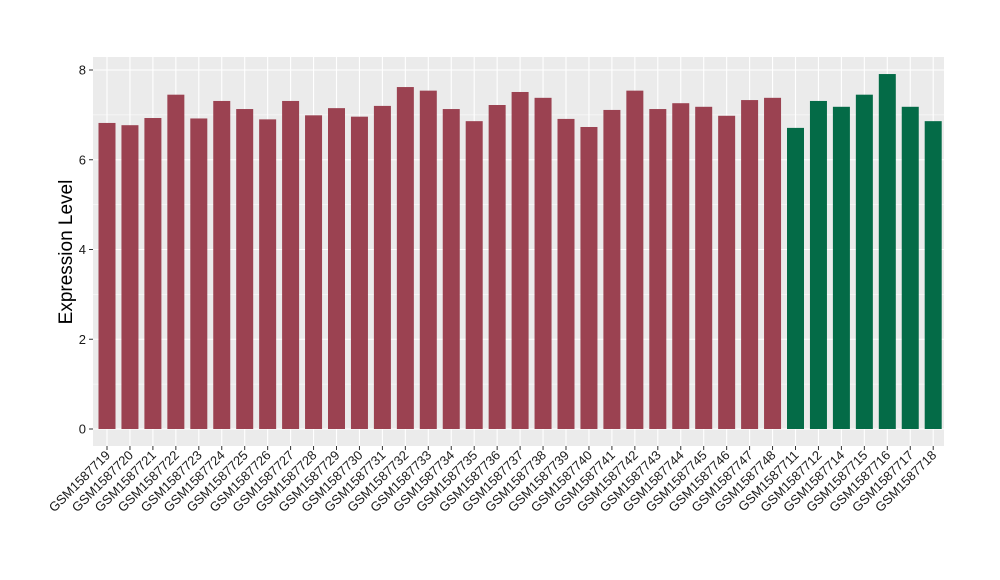 This screenshot has width=1000, height=580. I want to click on bar-GSM1587737, so click(520, 260).